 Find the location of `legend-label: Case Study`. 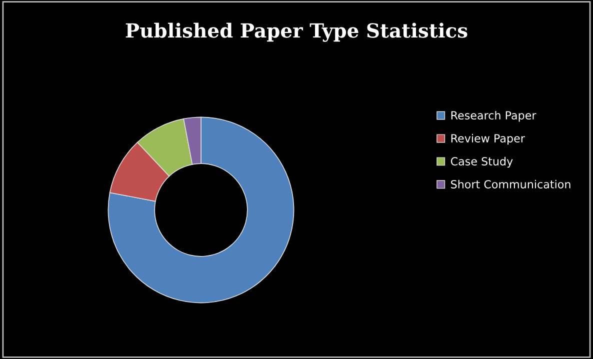

legend-label: Case Study is located at coordinates (481, 162).